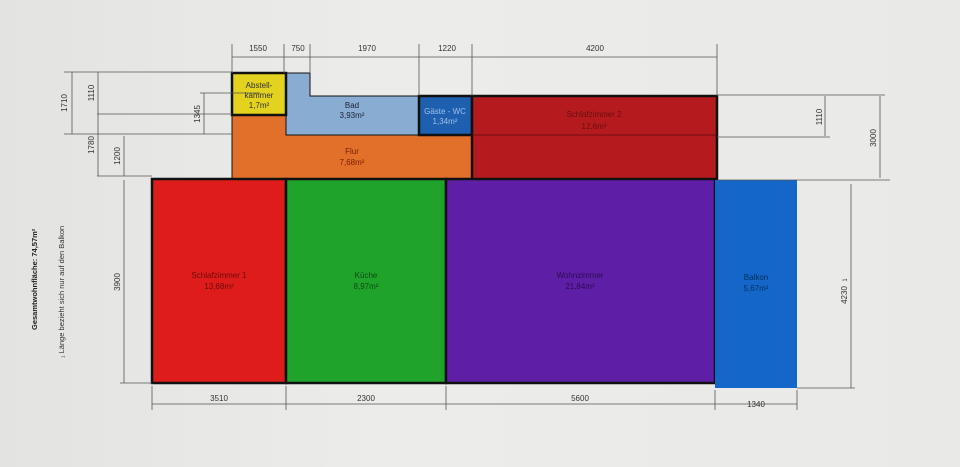 Image resolution: width=960 pixels, height=467 pixels. What do you see at coordinates (219, 275) in the screenshot?
I see `schlafzimmer-1-label: Schlafzimmer 1` at bounding box center [219, 275].